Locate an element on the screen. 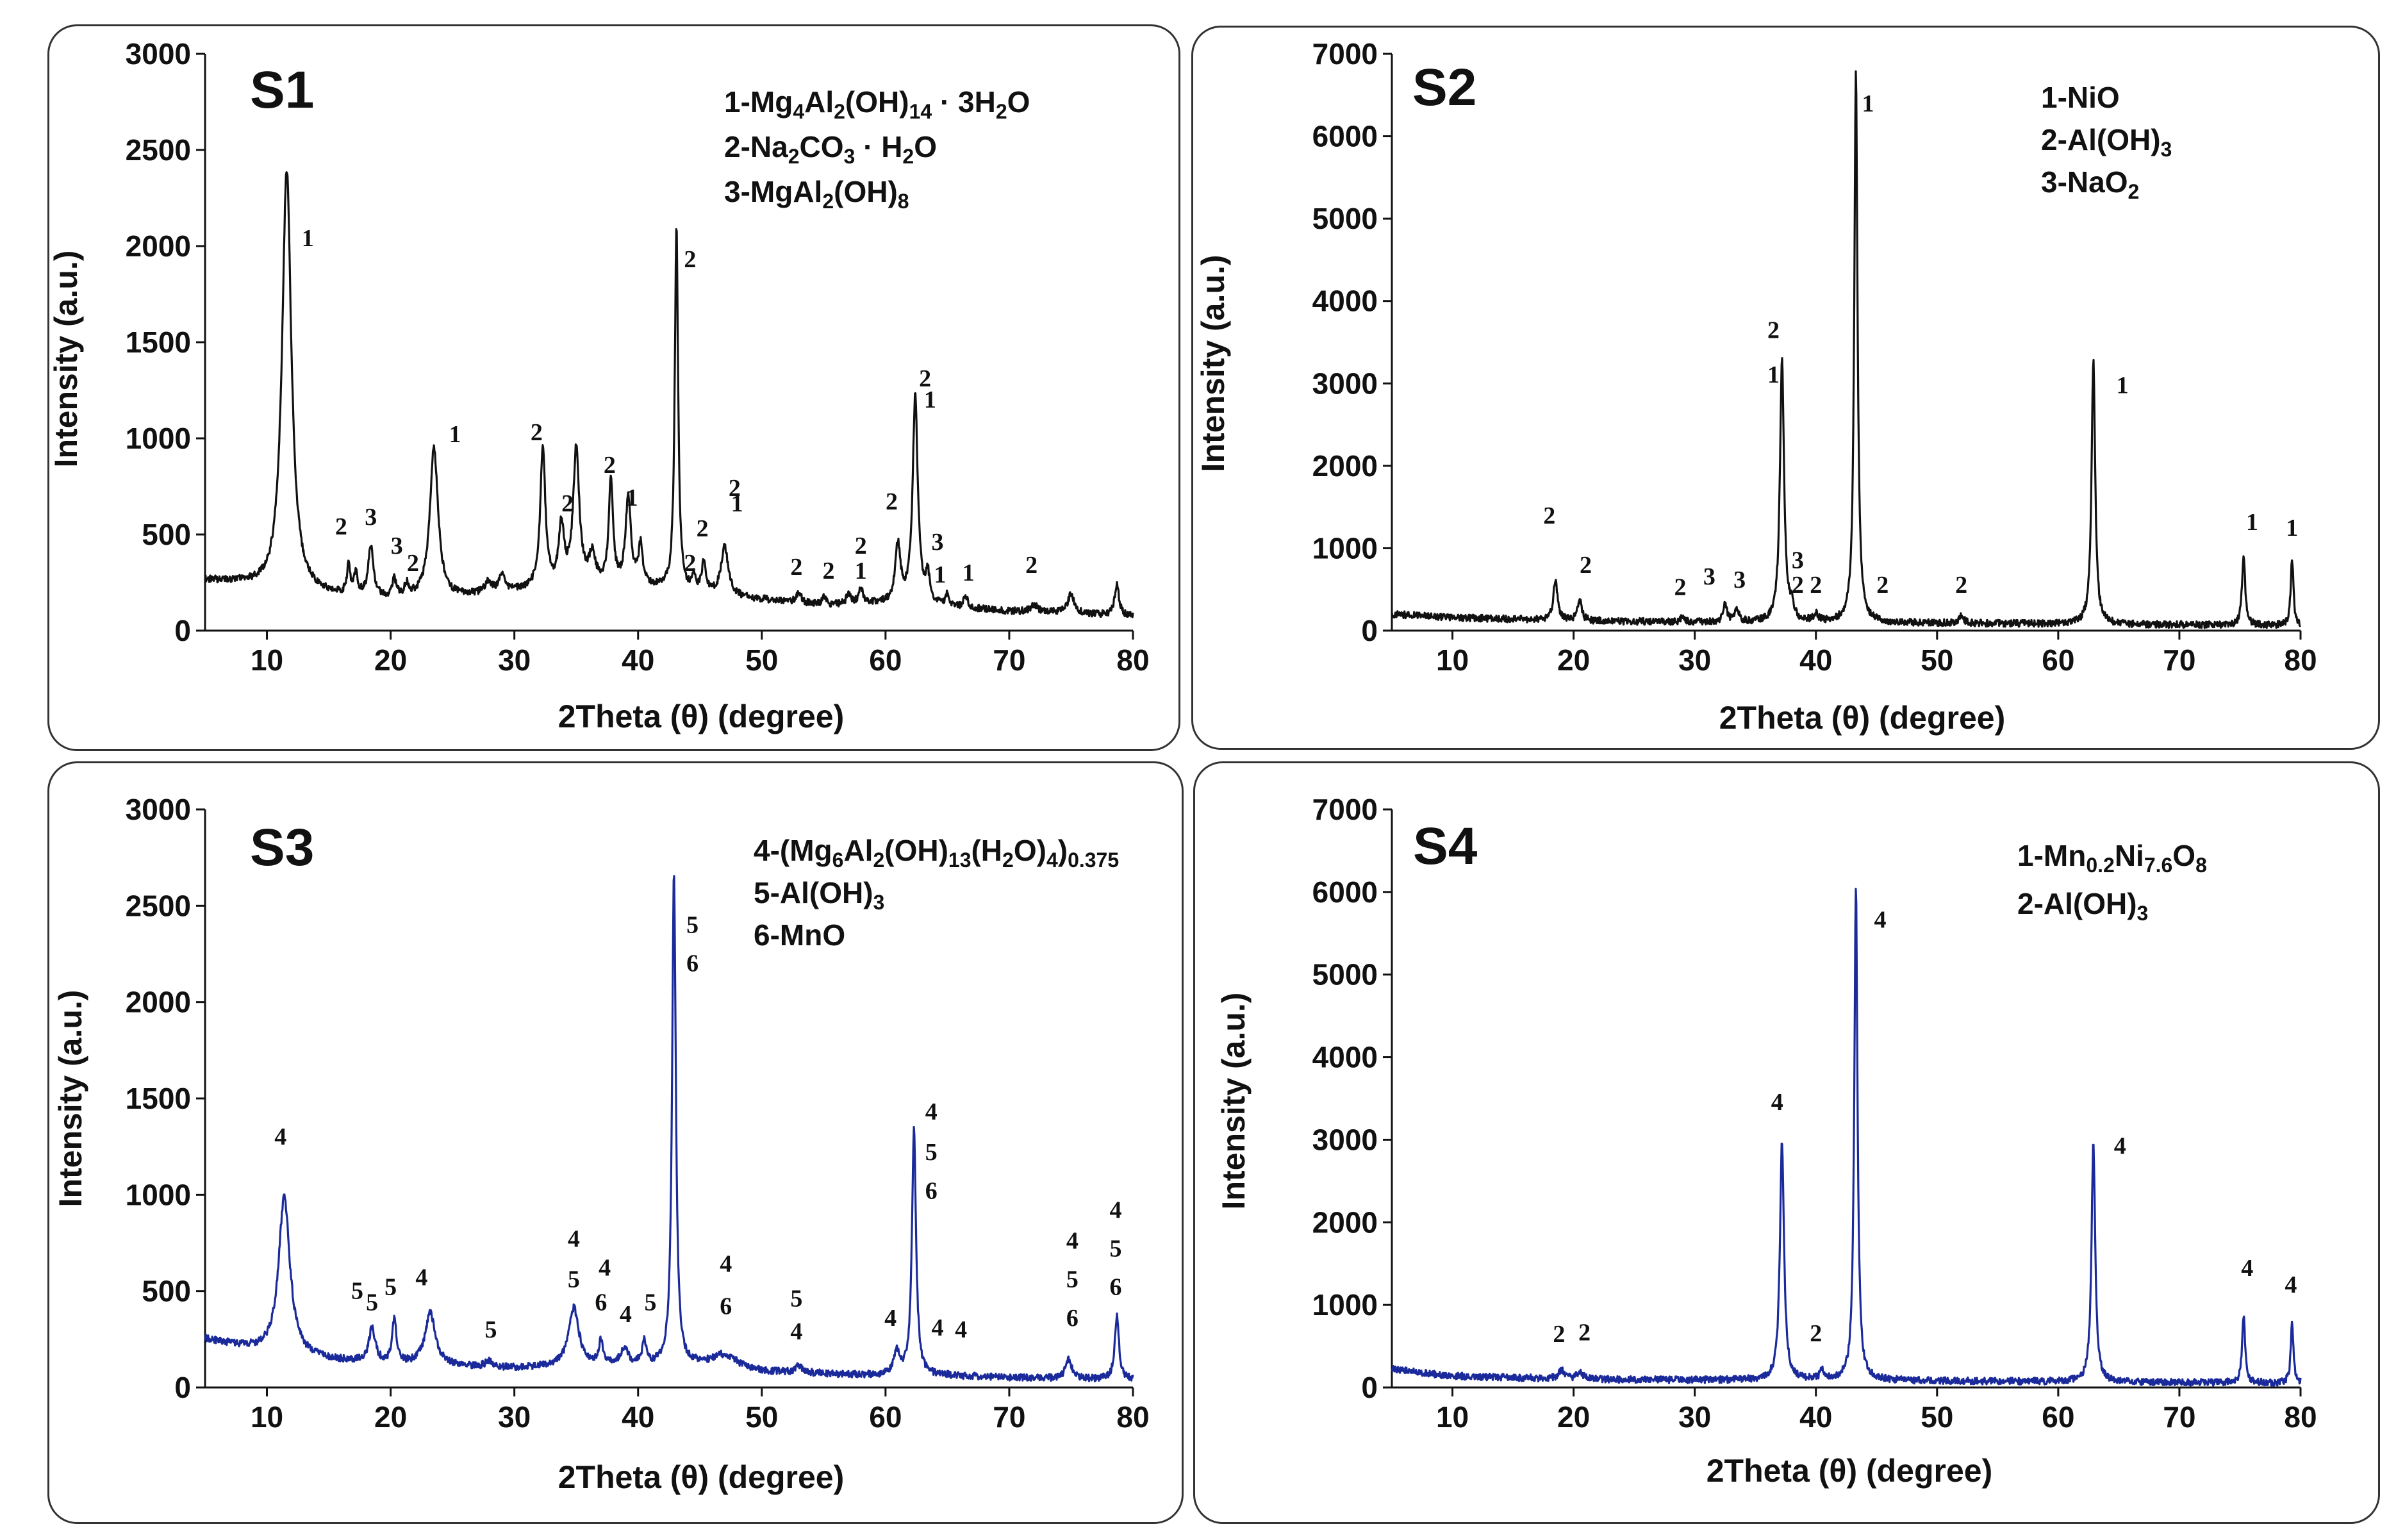  s3-x-tick-label: 50 is located at coordinates (762, 1417).